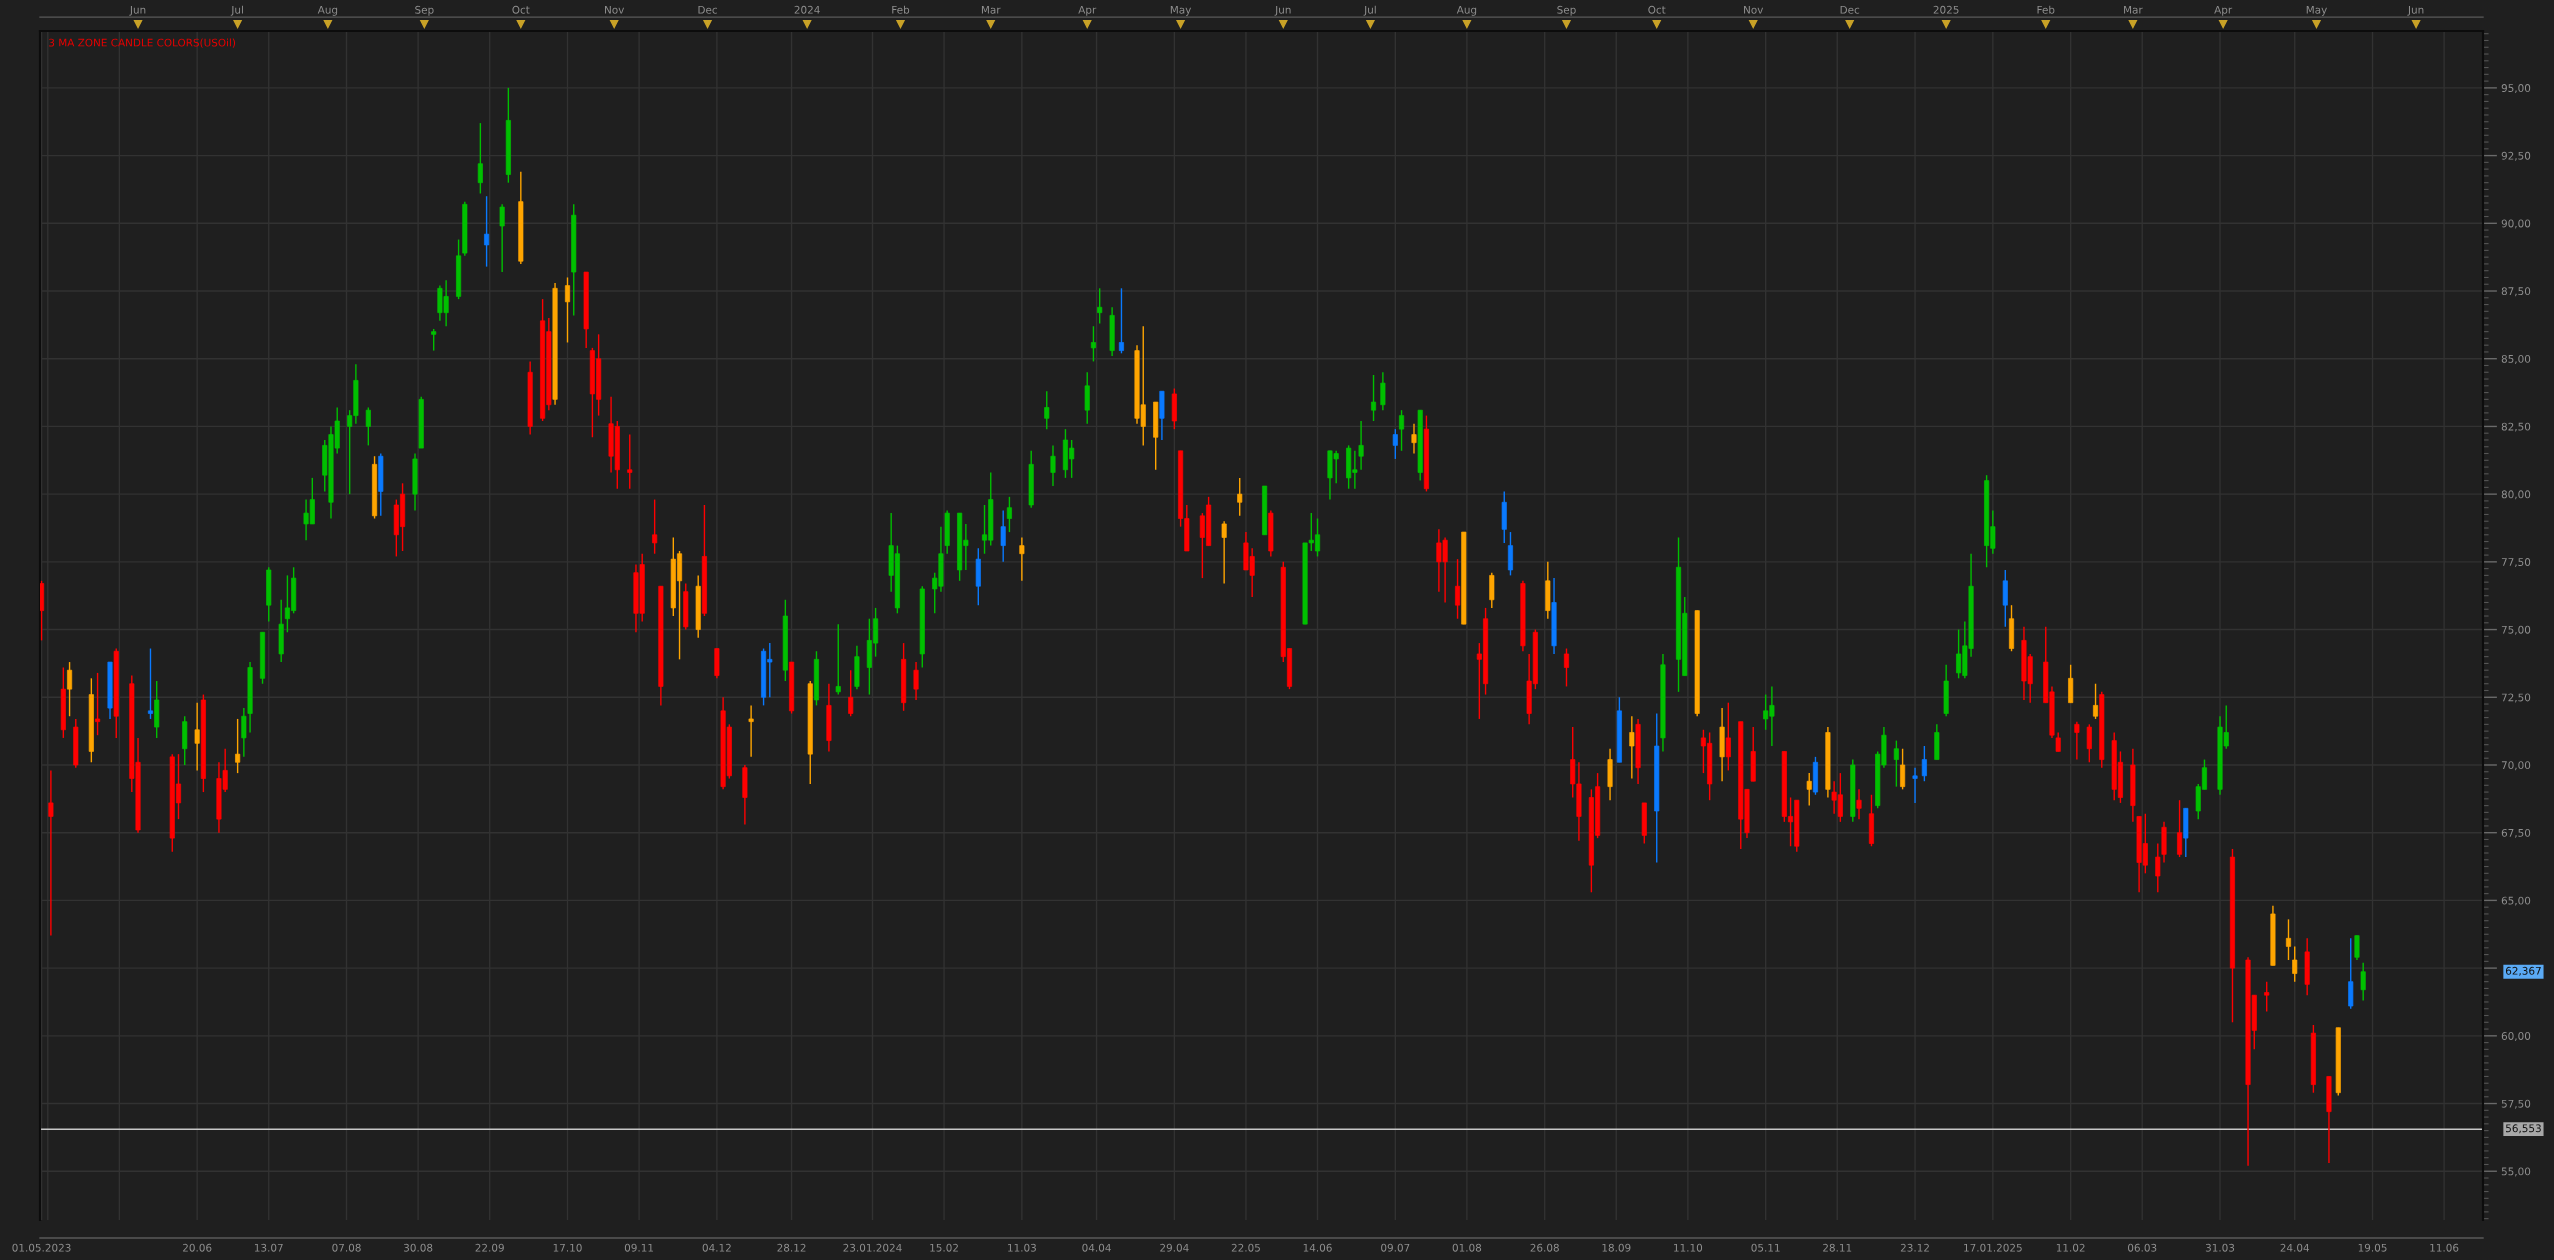 The height and width of the screenshot is (1260, 2554). What do you see at coordinates (1245, 1247) in the screenshot?
I see `x-tick-label: 22.05` at bounding box center [1245, 1247].